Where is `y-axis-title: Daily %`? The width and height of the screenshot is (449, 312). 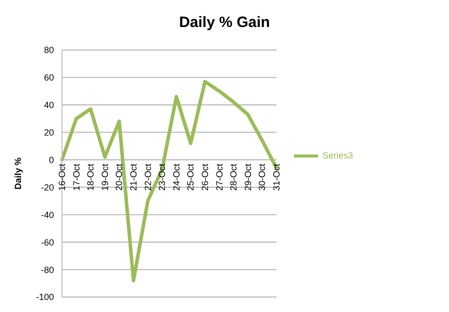 y-axis-title: Daily % is located at coordinates (18, 173).